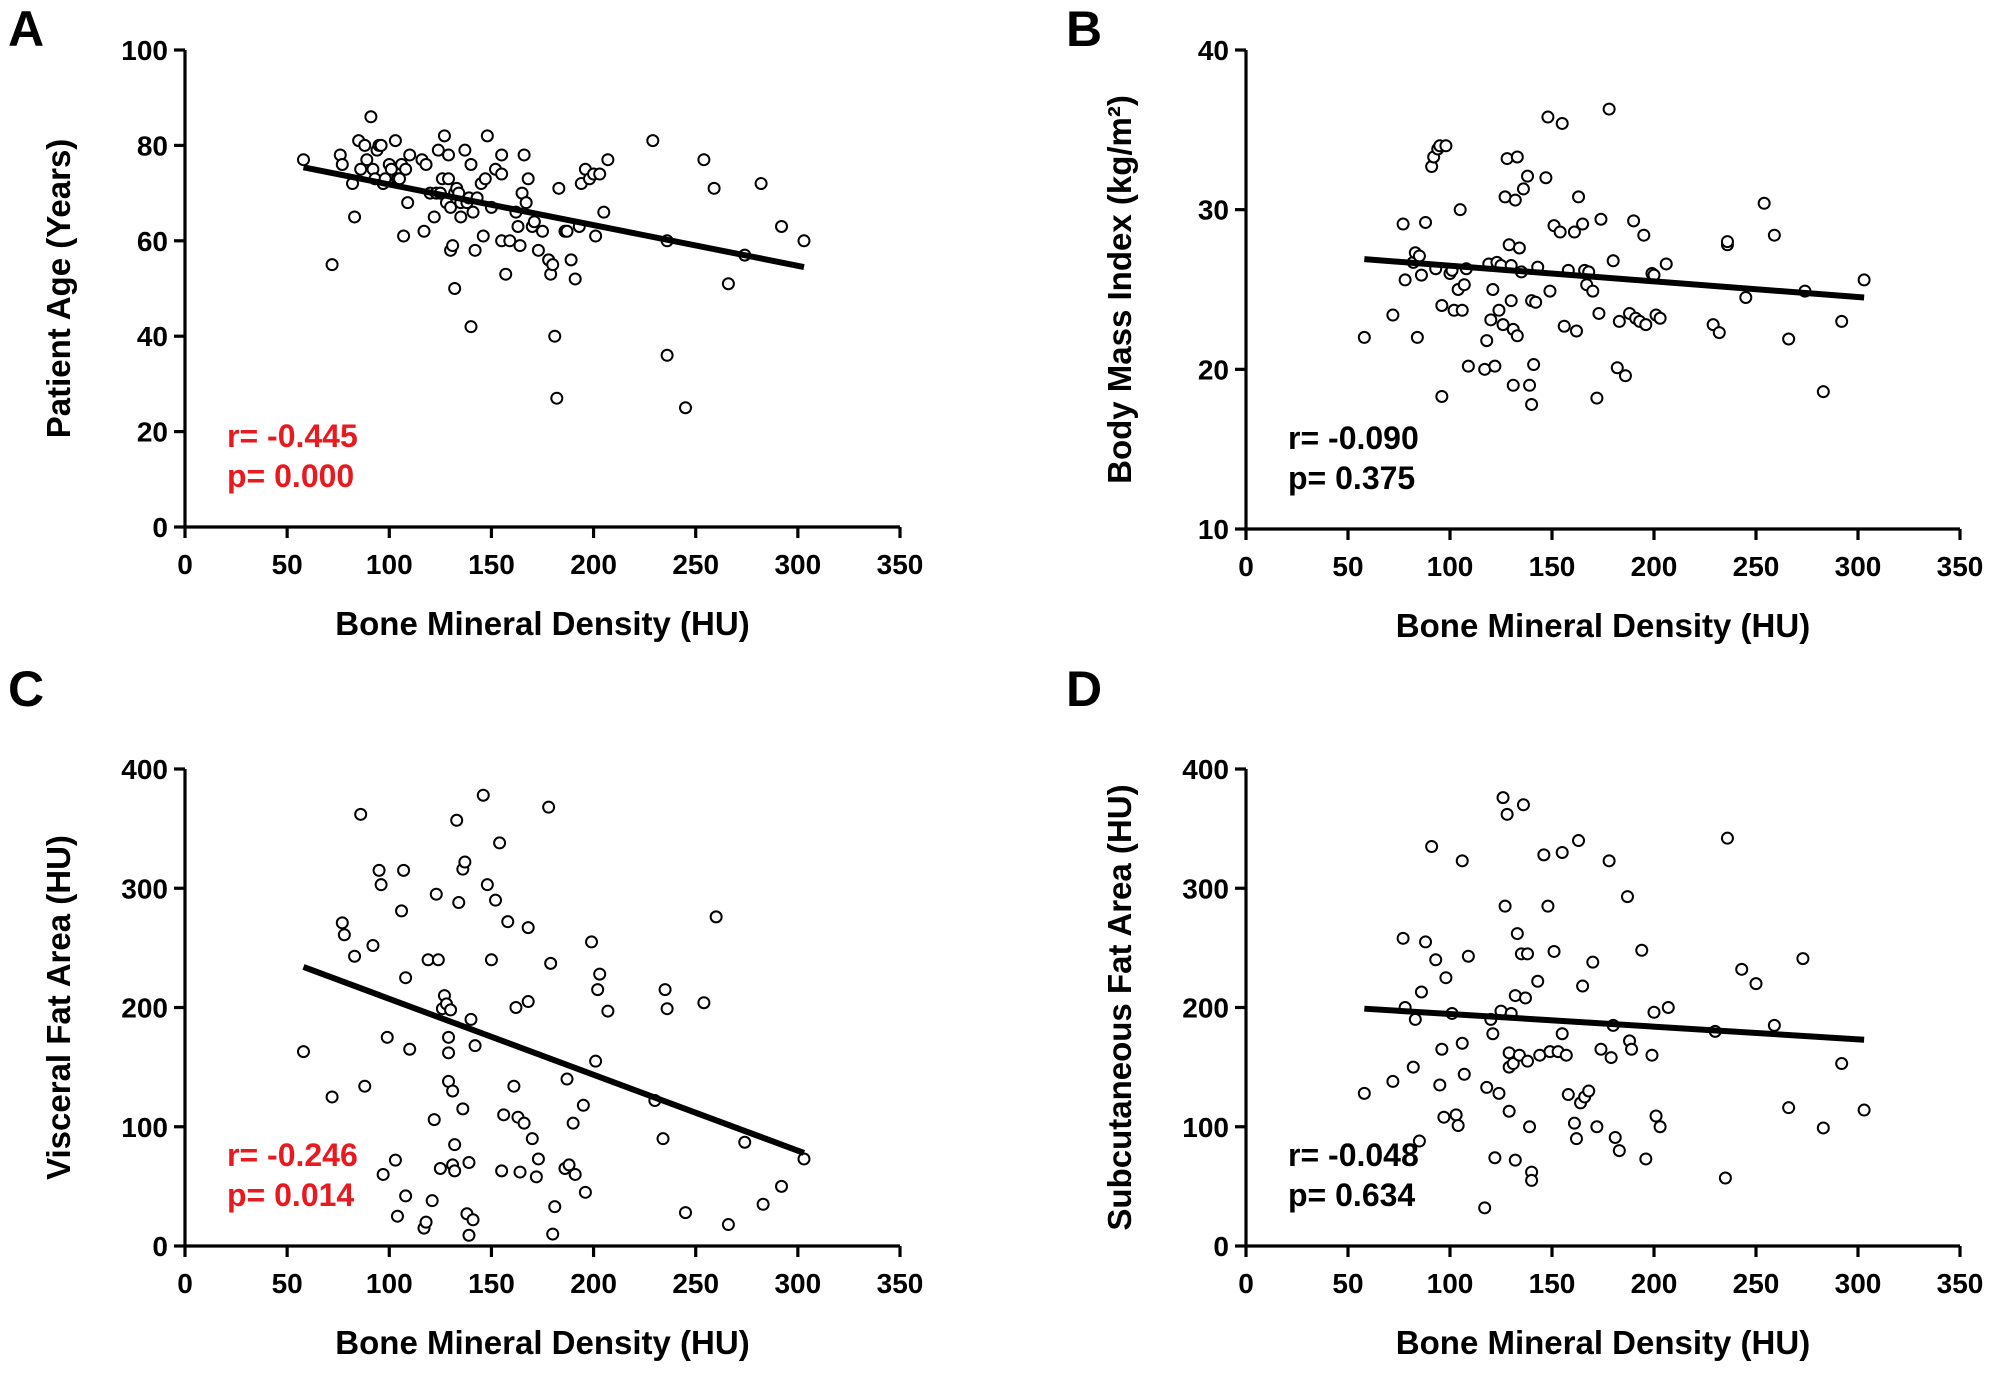 The image size is (1990, 1377). Describe the element at coordinates (1221, 1246) in the screenshot. I see `y-tick-label: 0` at that location.